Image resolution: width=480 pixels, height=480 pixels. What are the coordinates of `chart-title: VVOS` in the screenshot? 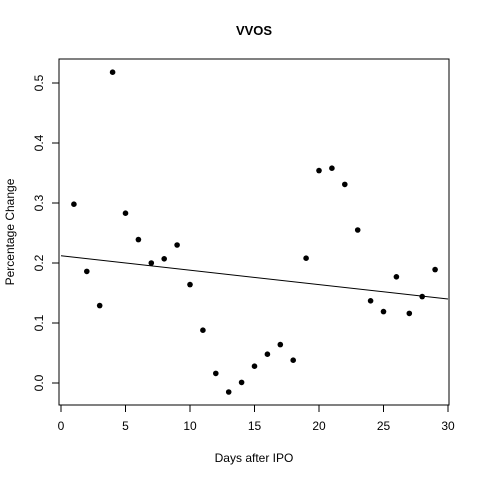 It's located at (254, 30).